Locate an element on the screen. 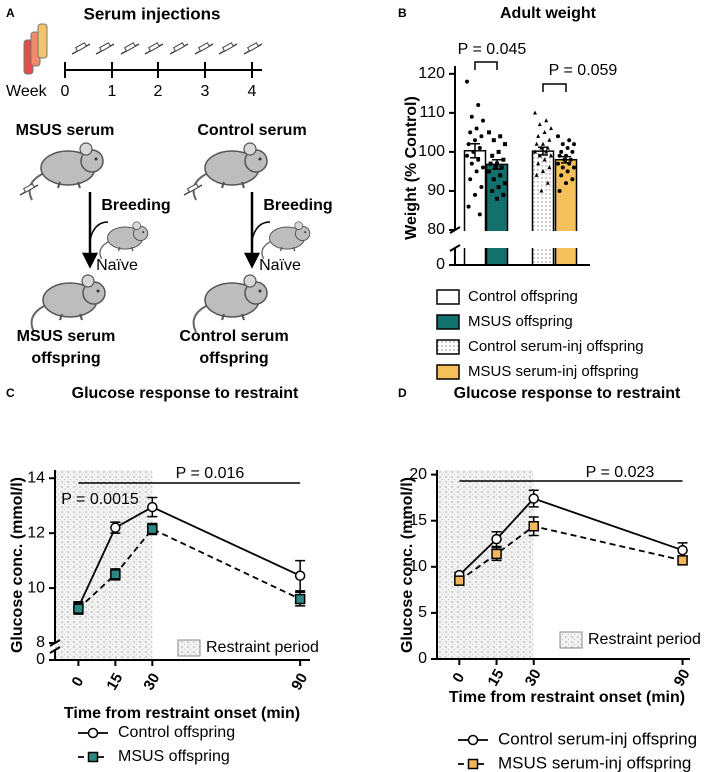 The width and height of the screenshot is (709, 772). y-tick-label: 0 is located at coordinates (40, 659).